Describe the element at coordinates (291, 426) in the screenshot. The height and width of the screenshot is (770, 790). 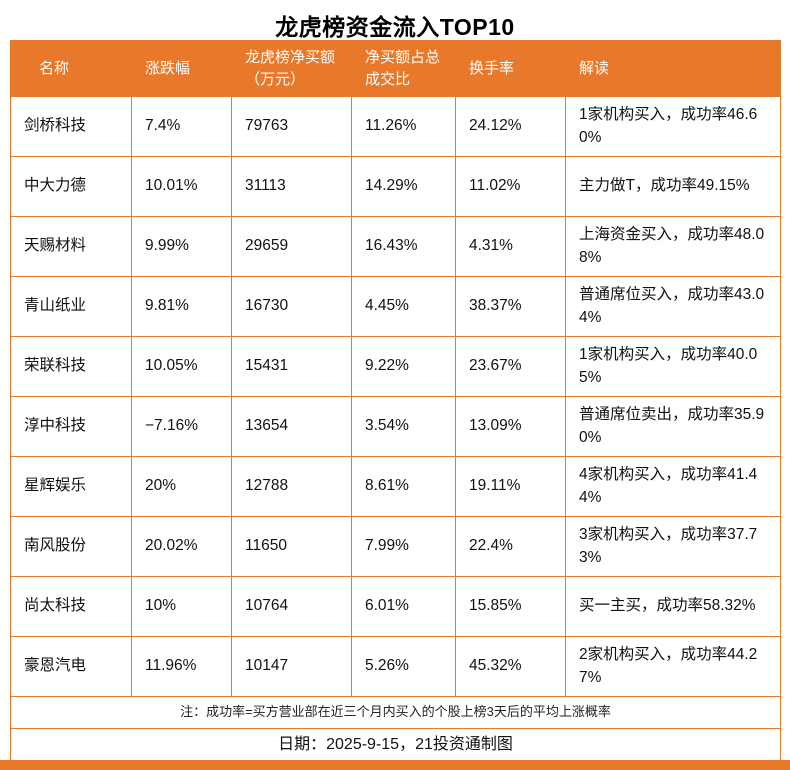
I see `cell-net-buy-amount: 13654` at that location.